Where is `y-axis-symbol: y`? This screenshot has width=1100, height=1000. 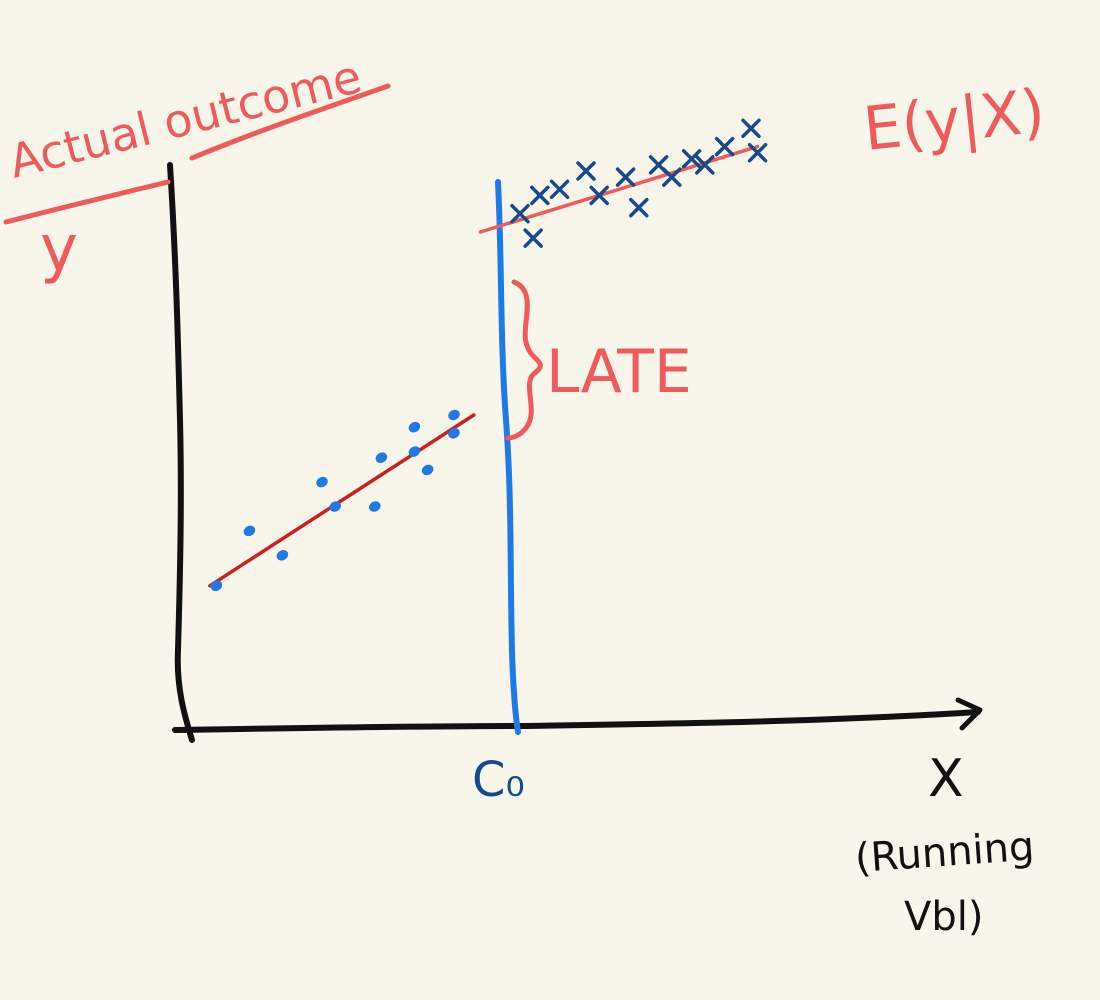
y-axis-symbol: y is located at coordinates (59, 249).